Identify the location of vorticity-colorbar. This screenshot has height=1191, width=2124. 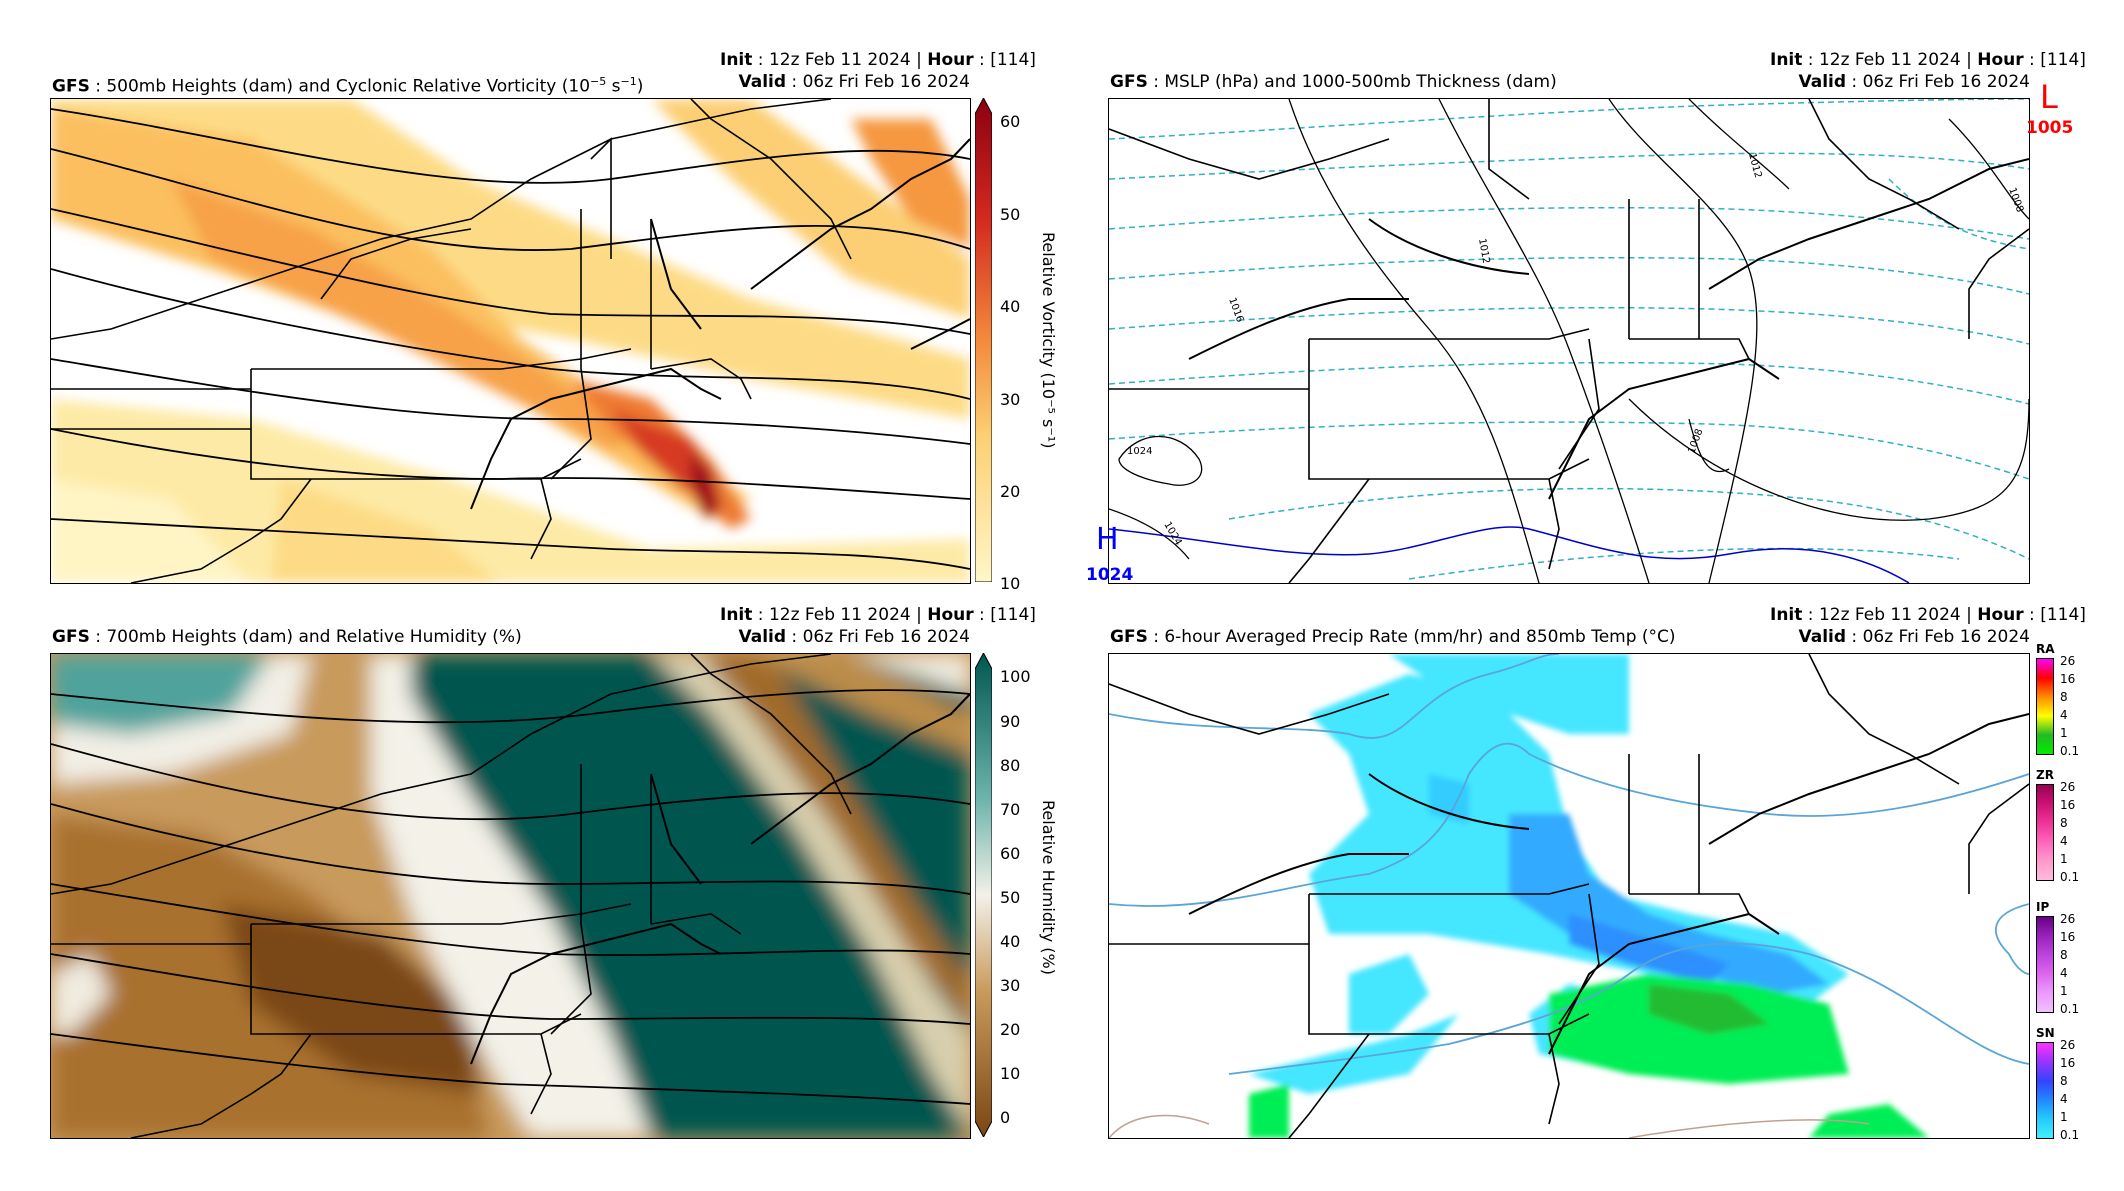
(983, 339).